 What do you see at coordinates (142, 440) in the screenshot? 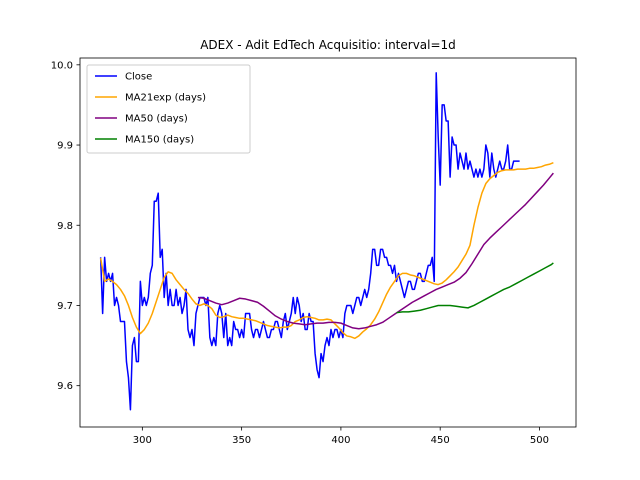
I see `x-tick-label-0: 300` at bounding box center [142, 440].